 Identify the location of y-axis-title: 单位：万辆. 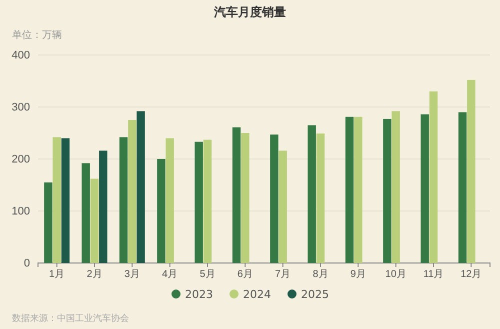
(37, 35).